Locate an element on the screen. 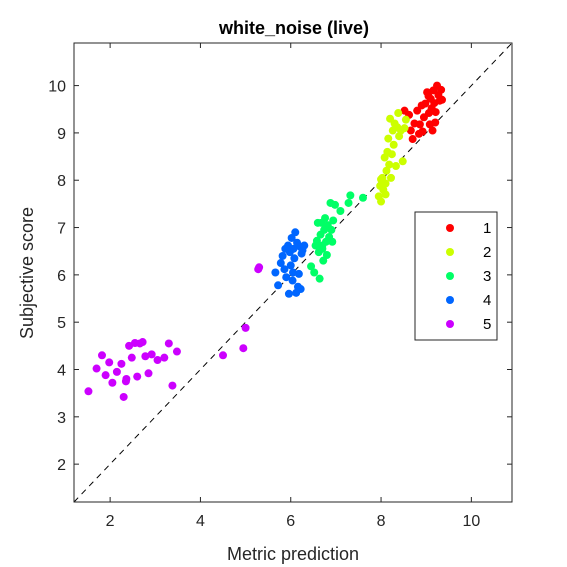 The image size is (567, 567). x-tick-label: 6 is located at coordinates (290, 521).